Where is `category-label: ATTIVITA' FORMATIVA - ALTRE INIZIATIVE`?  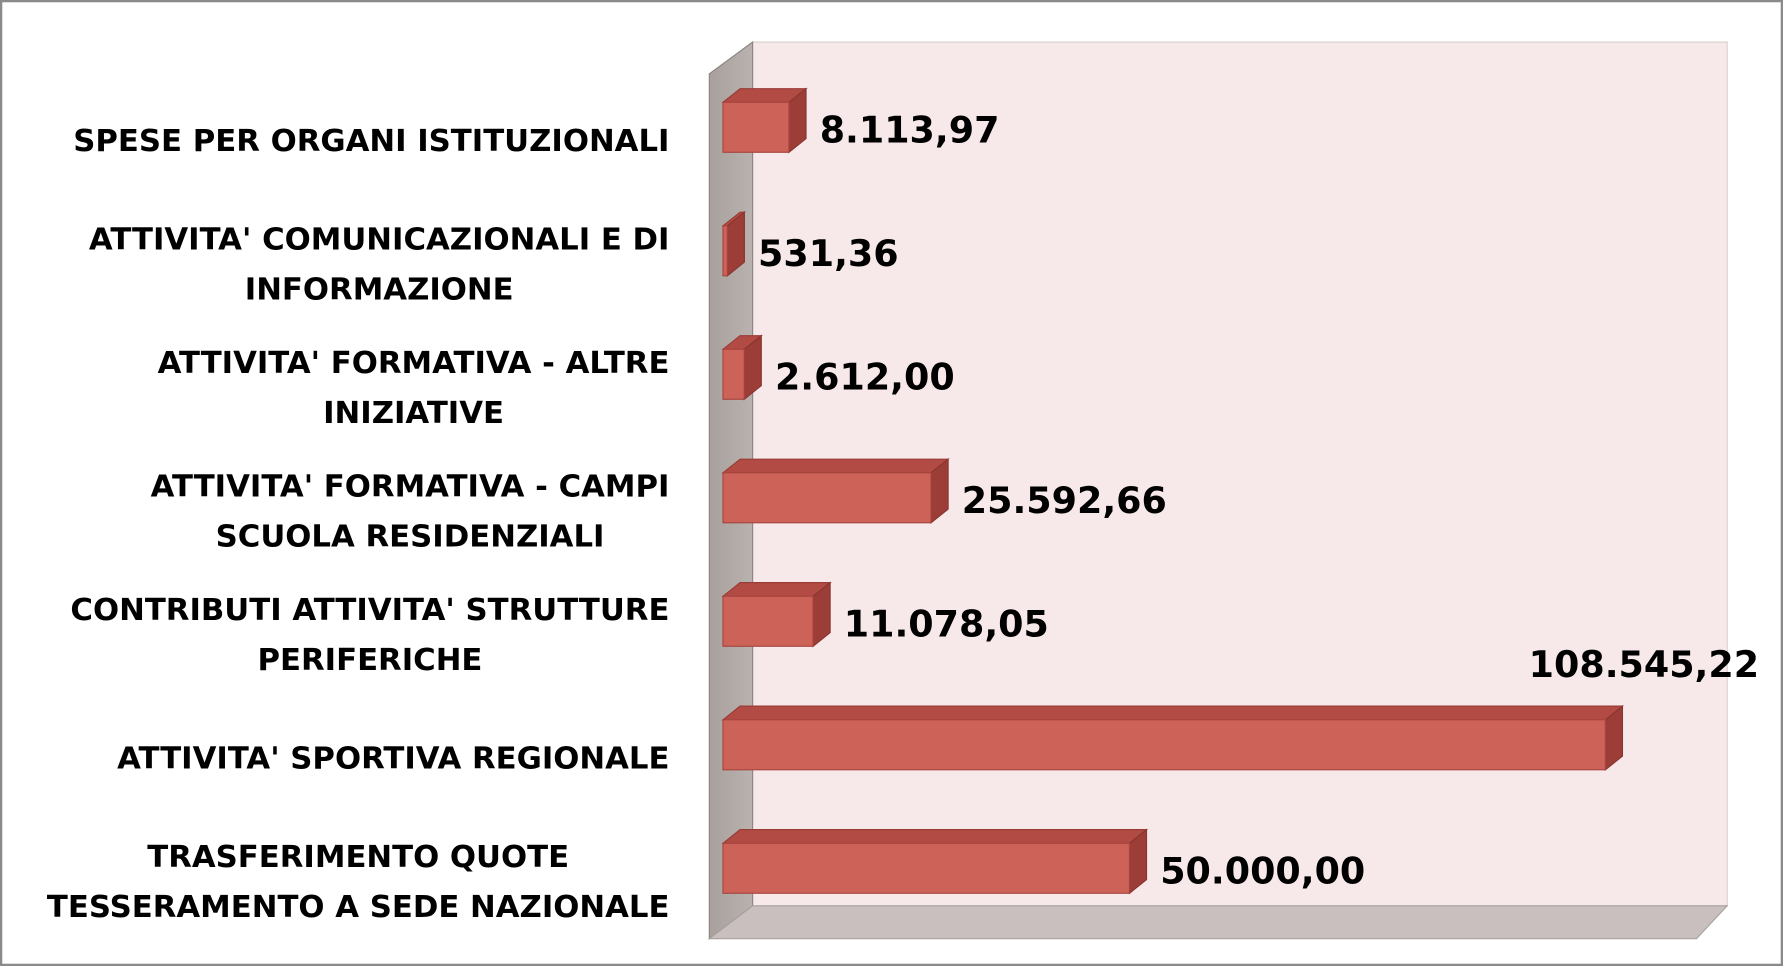
category-label: ATTIVITA' FORMATIVA - ALTRE INIZIATIVE is located at coordinates (414, 388).